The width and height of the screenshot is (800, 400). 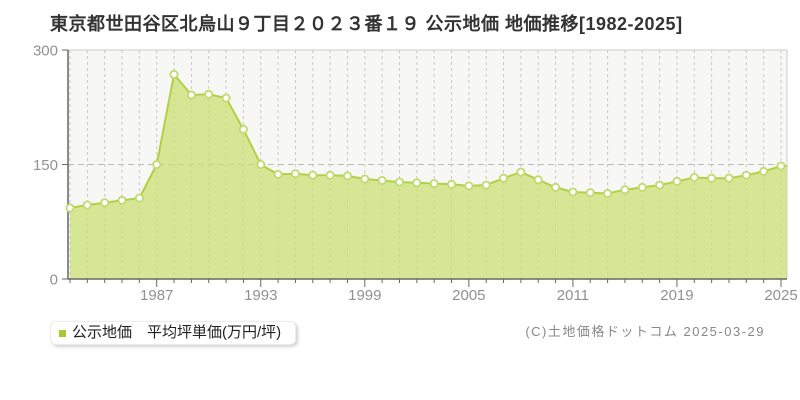 I want to click on x-tick-label: 1993, so click(x=260, y=295).